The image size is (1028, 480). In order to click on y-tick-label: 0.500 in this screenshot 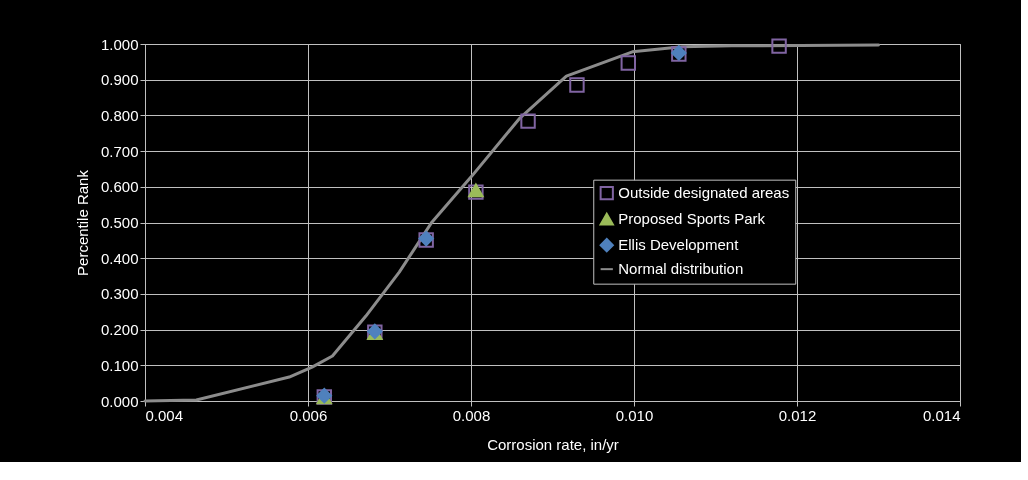, I will do `click(119, 222)`.